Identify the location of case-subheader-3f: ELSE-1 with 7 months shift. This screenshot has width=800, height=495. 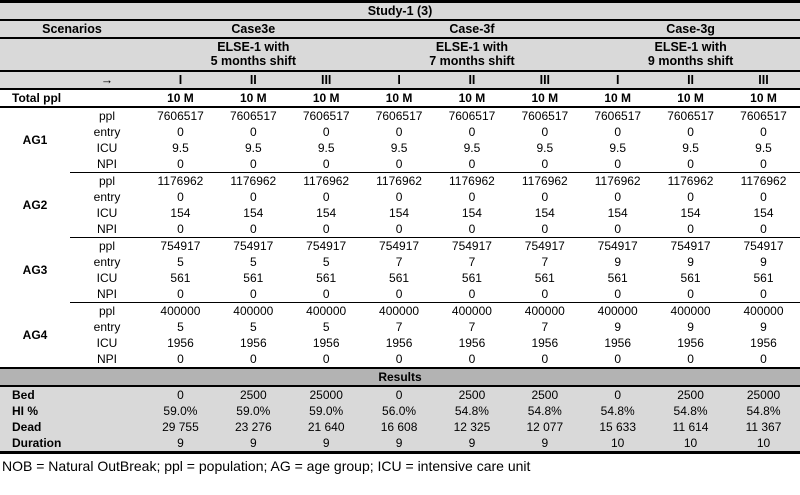
(472, 55).